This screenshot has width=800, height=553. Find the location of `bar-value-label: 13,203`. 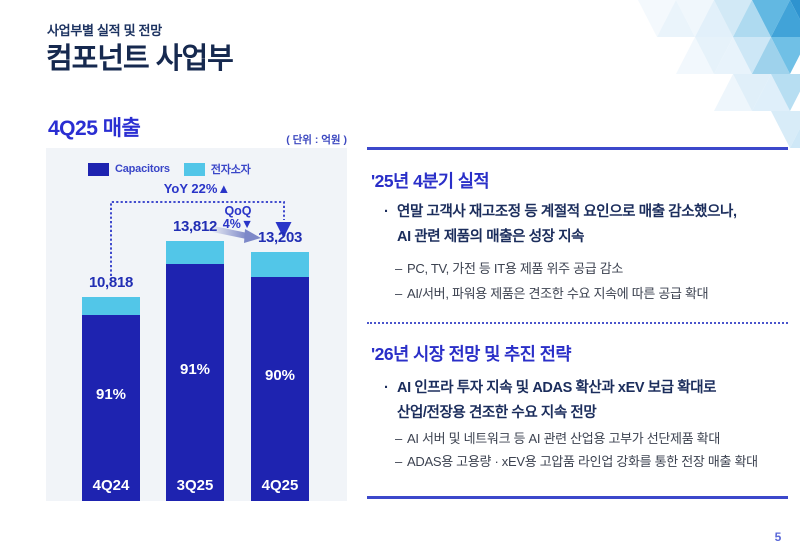

bar-value-label: 13,203 is located at coordinates (280, 237).